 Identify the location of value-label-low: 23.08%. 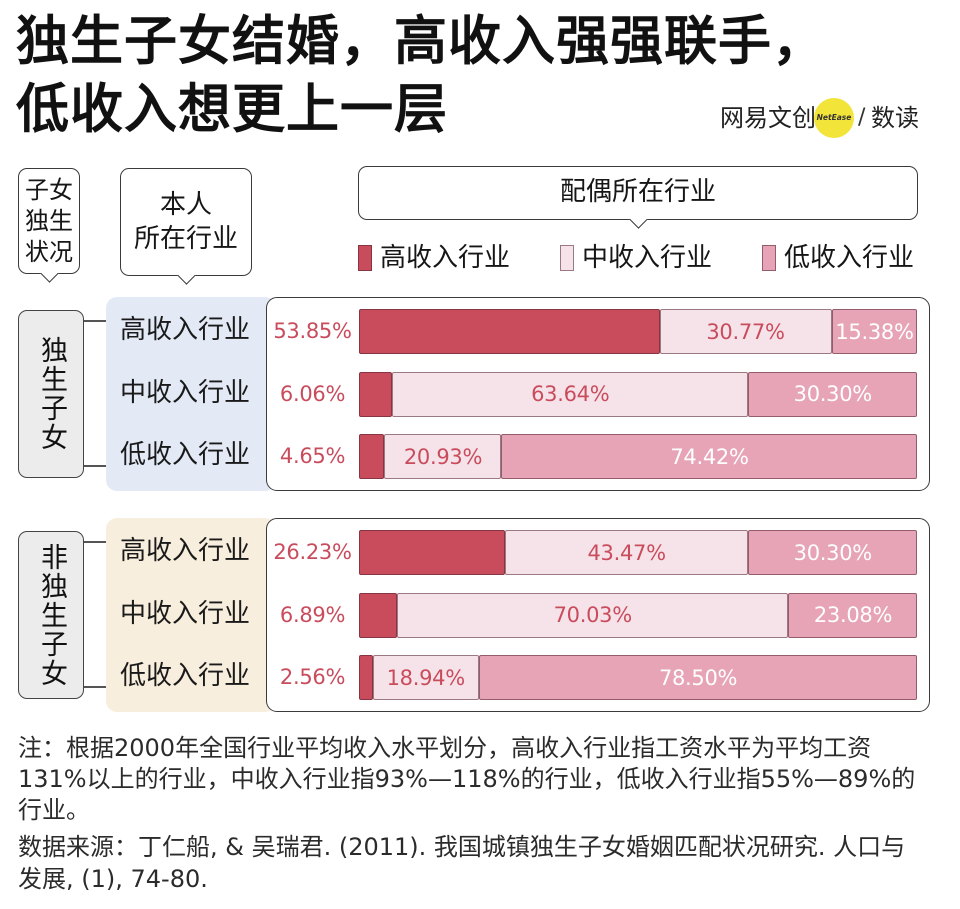
(853, 615).